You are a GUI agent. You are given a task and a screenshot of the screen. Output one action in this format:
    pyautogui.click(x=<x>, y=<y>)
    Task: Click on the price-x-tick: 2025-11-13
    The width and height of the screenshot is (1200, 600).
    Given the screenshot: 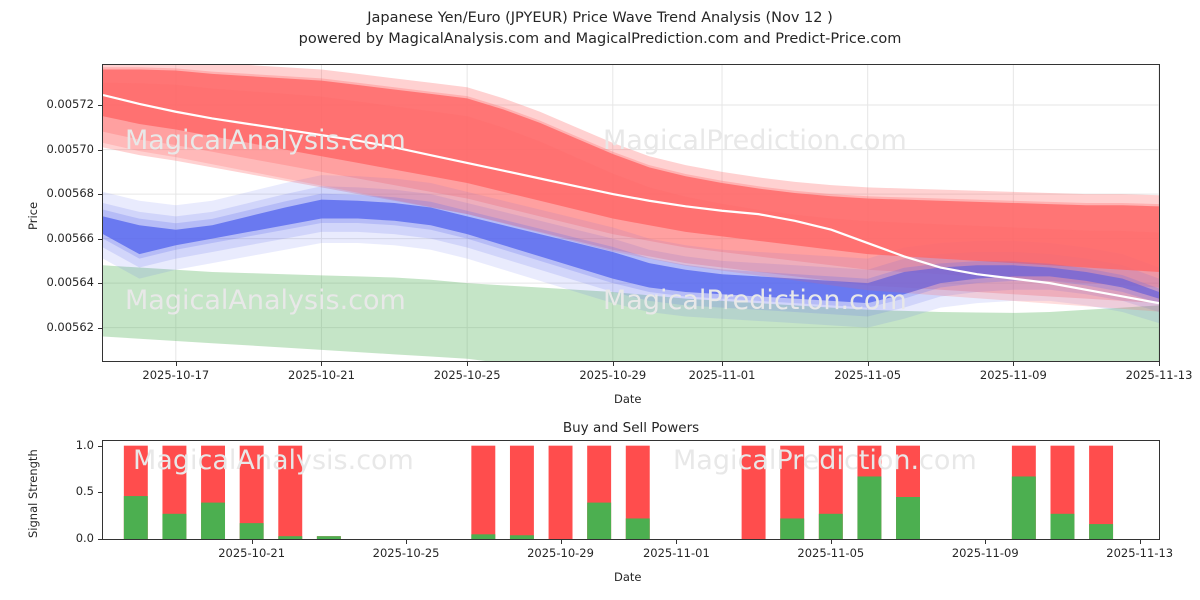 What is the action you would take?
    pyautogui.click(x=1159, y=375)
    